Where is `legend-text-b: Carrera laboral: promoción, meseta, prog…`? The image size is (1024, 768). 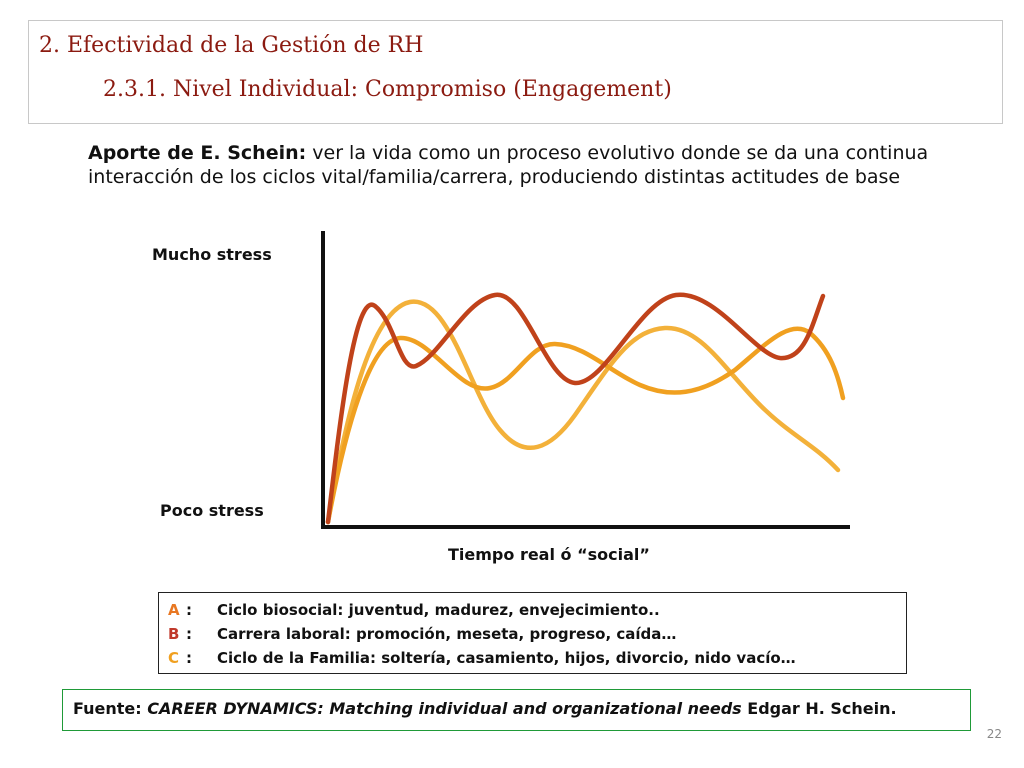
legend-text-b: Carrera laboral: promoción, meseta, prog… is located at coordinates (447, 634).